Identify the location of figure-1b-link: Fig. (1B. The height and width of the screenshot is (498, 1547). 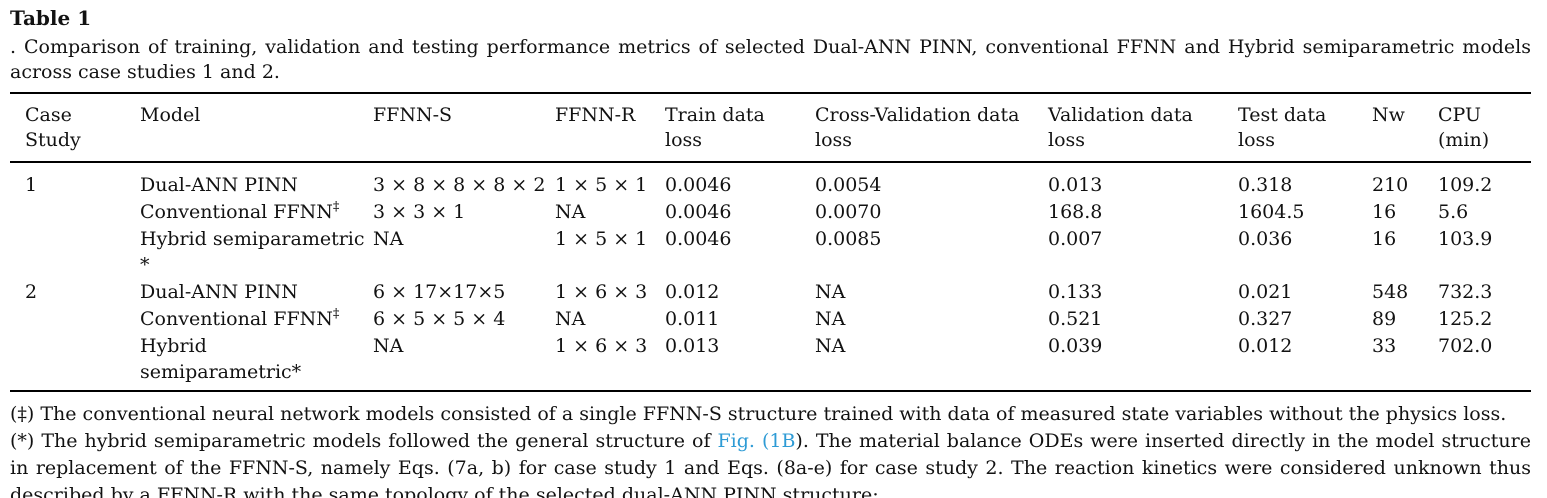
(756, 441).